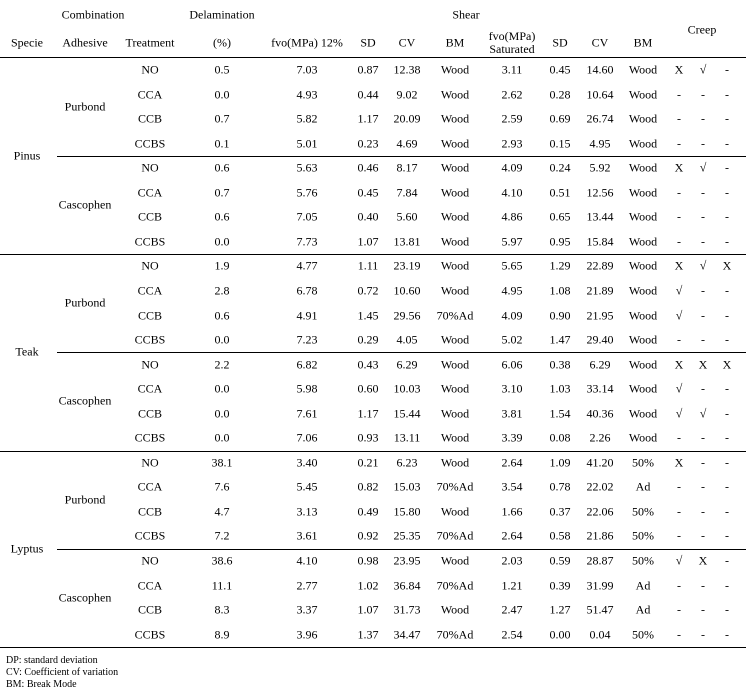 This screenshot has width=746, height=695. I want to click on table-cell: 1.17, so click(368, 118).